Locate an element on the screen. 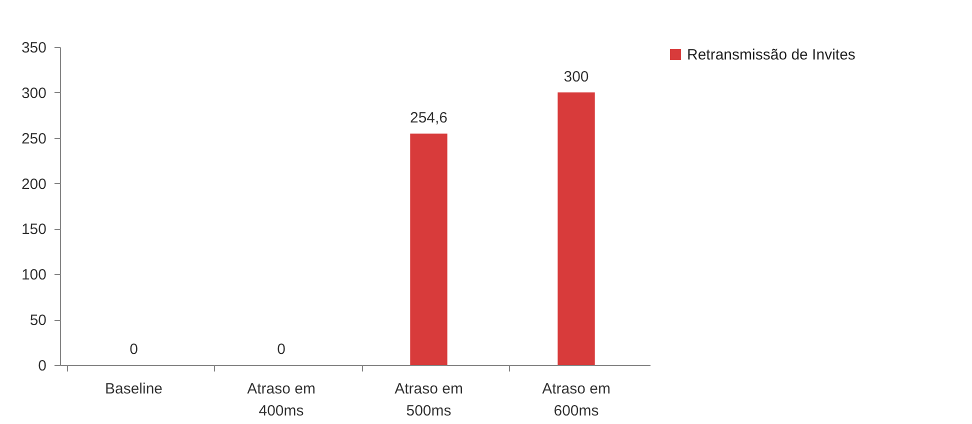 The height and width of the screenshot is (424, 972). x-tick-label: Atraso em 600ms is located at coordinates (576, 400).